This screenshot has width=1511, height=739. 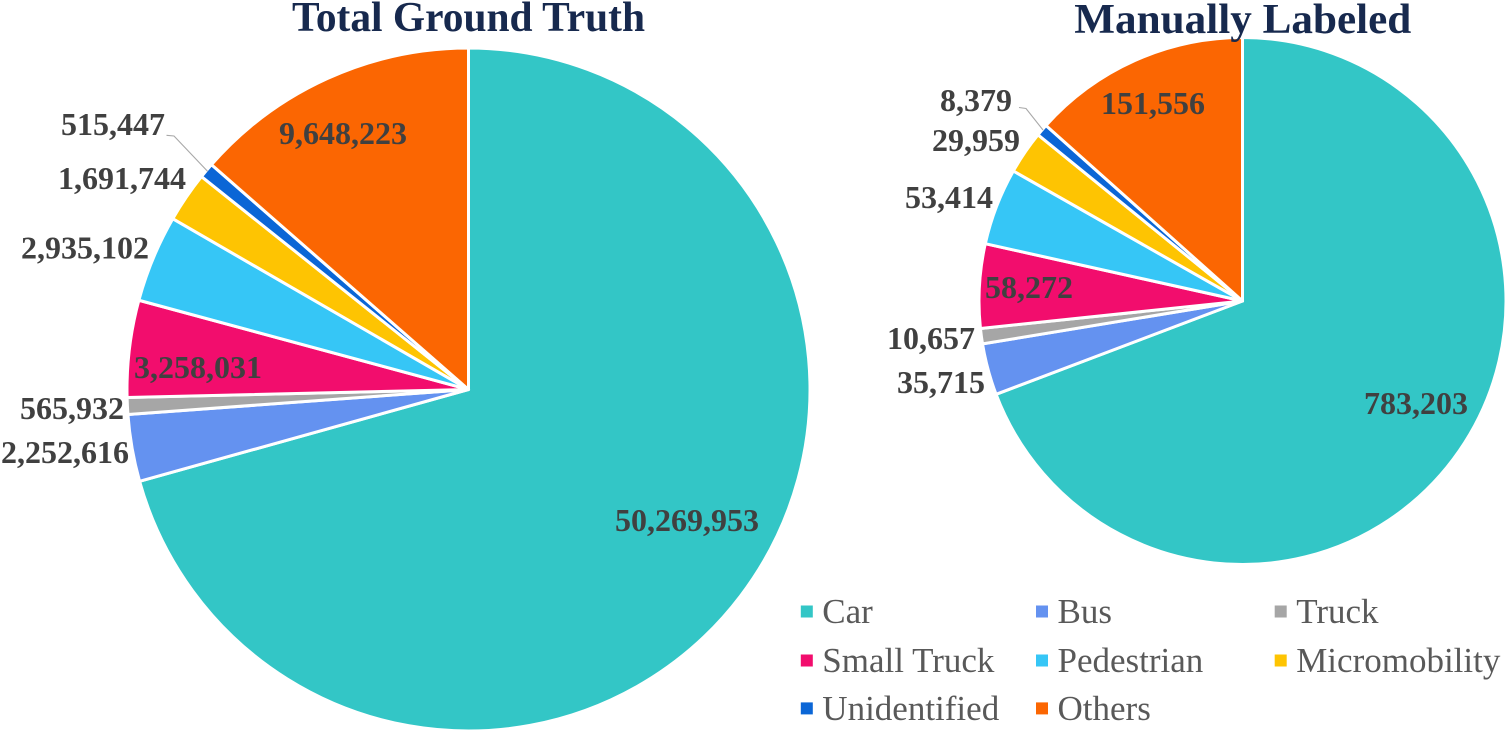 I want to click on svg-text: Micromobility, so click(x=1398, y=660).